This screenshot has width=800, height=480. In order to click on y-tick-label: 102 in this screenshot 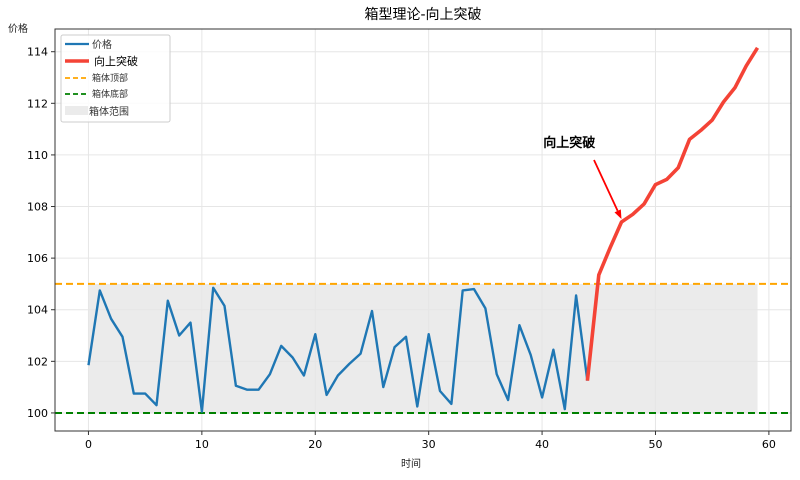, I will do `click(37, 361)`.